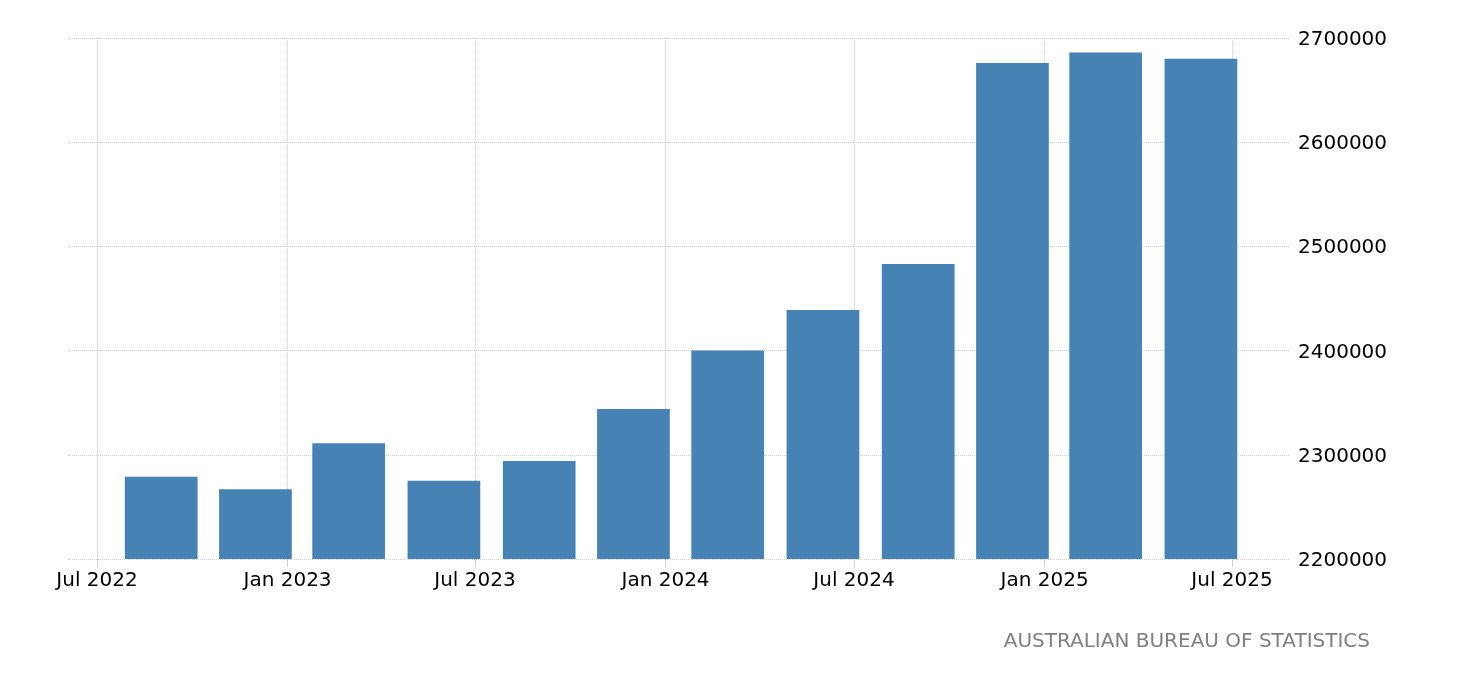  What do you see at coordinates (286, 579) in the screenshot?
I see `x-tick-label: Jan 2023` at bounding box center [286, 579].